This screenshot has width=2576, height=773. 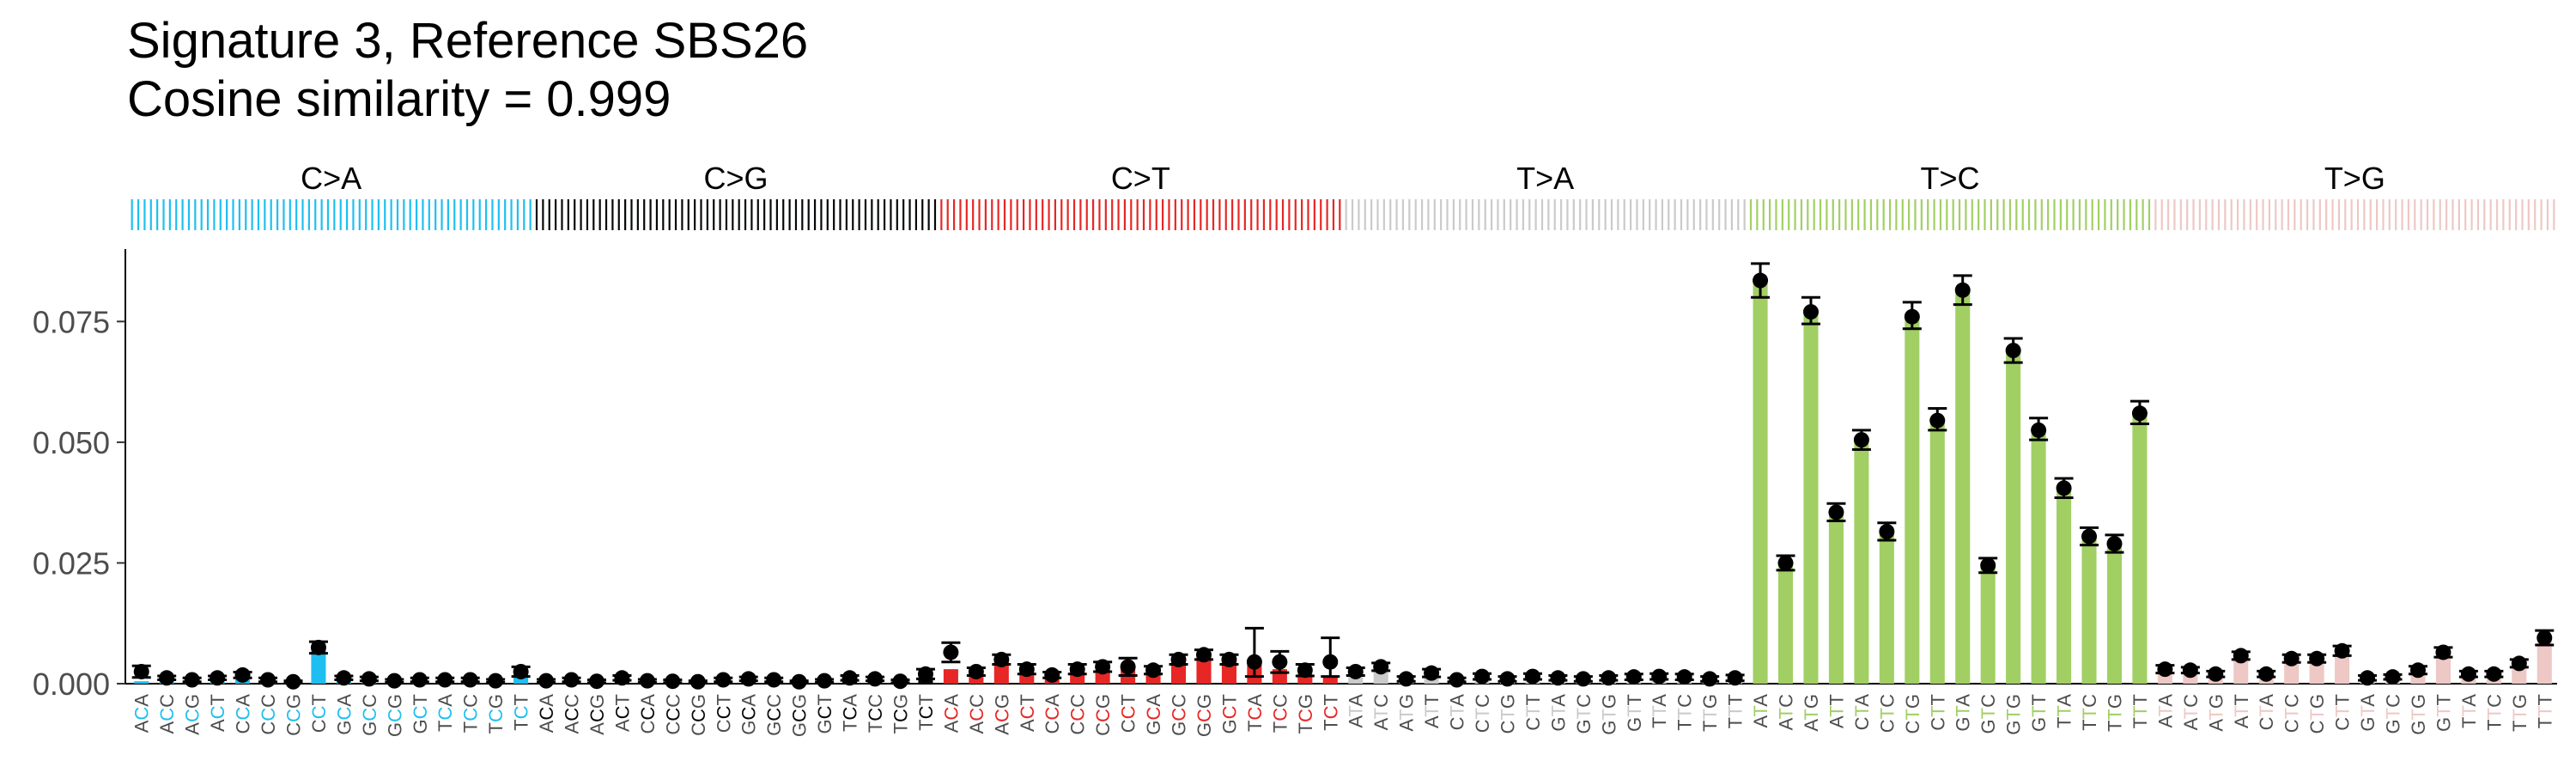 What do you see at coordinates (2241, 711) in the screenshot?
I see `x-tick-label: ATT` at bounding box center [2241, 711].